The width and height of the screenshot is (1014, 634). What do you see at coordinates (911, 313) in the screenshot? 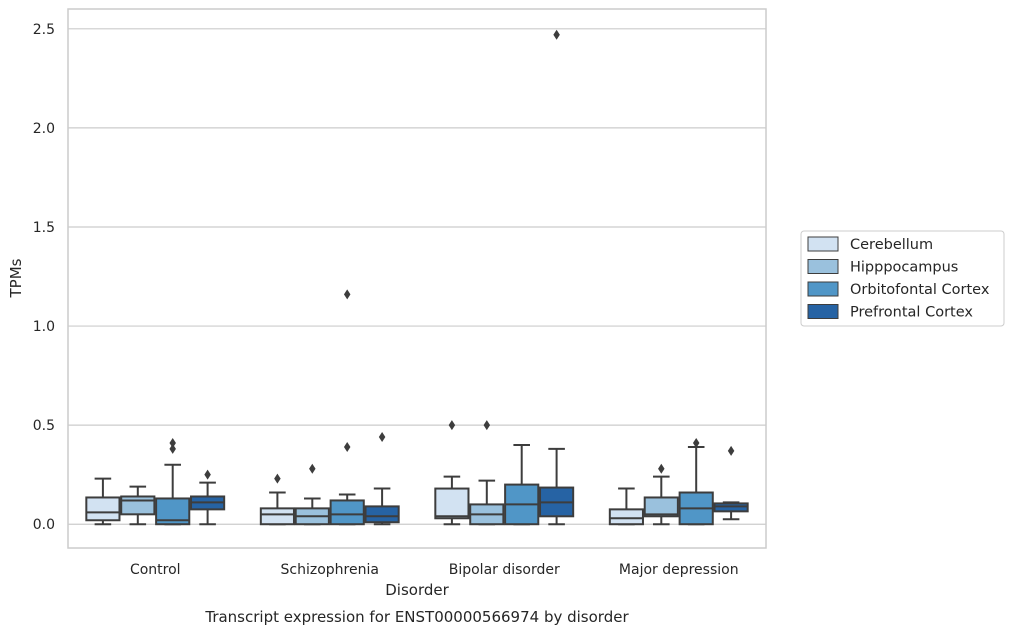
I see `legend-label: Prefrontal Cortex` at bounding box center [911, 313].